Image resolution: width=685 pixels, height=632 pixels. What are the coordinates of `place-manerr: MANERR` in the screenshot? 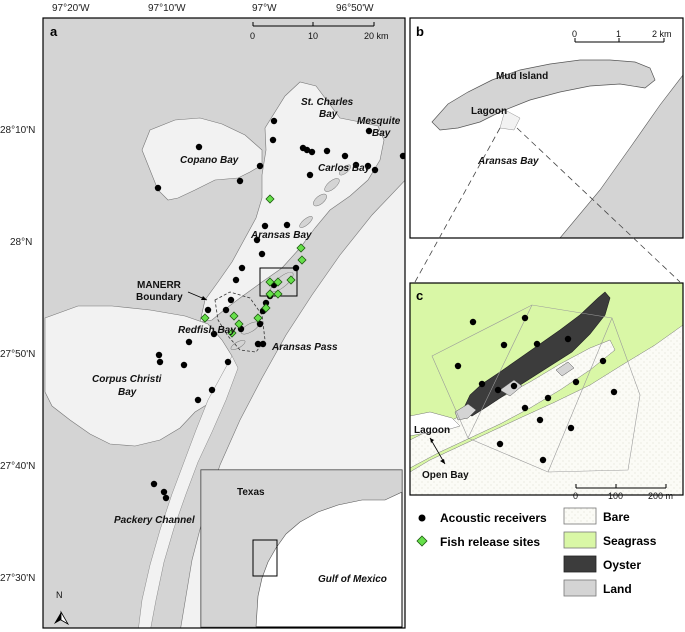 It's located at (159, 285).